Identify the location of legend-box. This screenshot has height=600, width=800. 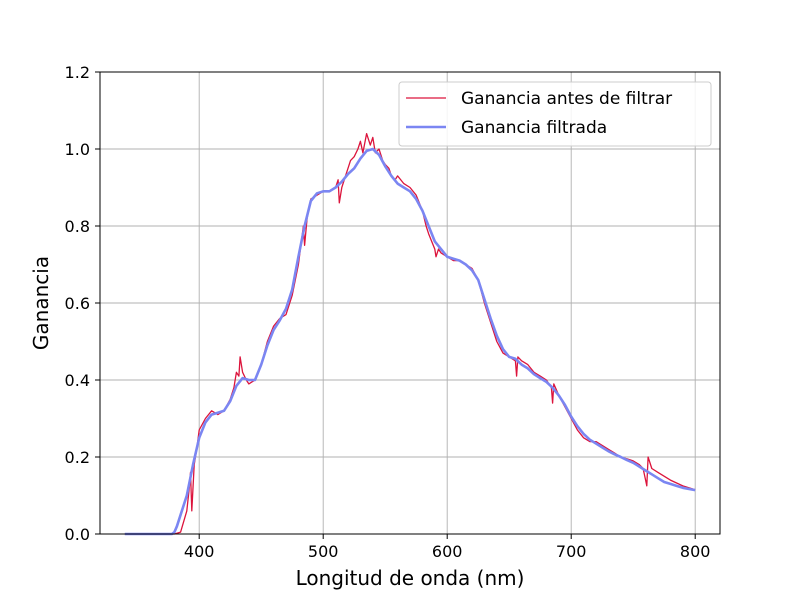
(555, 114).